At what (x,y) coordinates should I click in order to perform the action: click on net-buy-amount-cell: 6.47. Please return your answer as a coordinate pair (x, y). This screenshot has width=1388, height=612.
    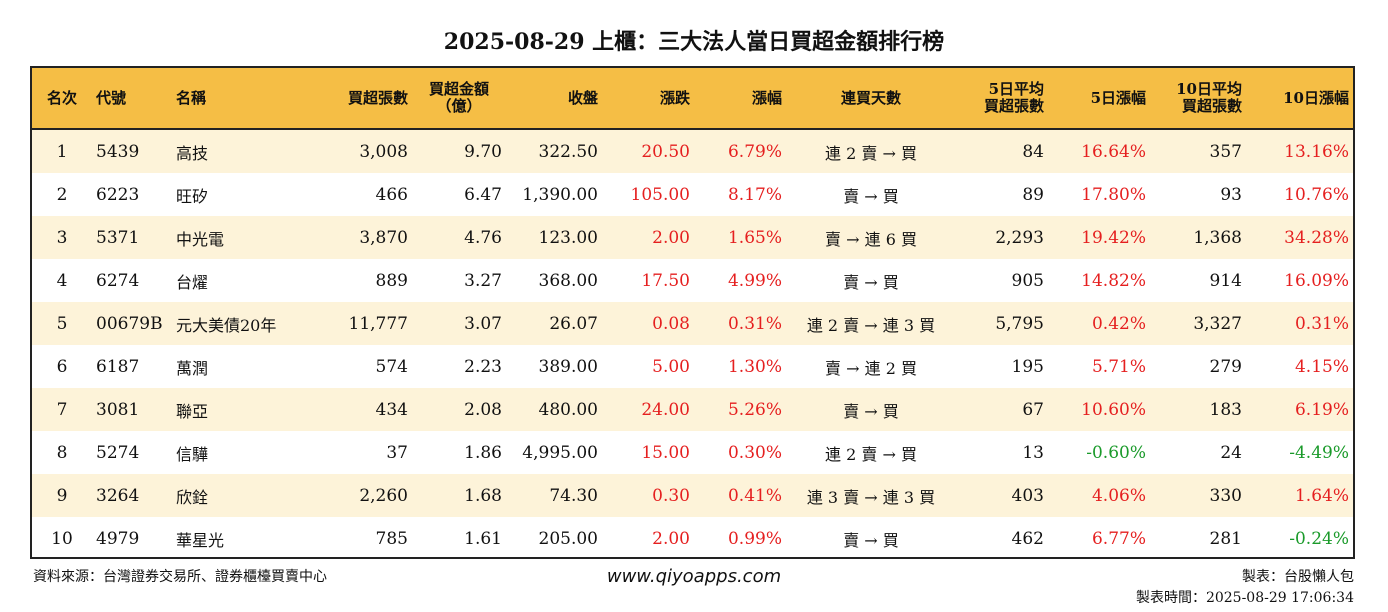
    Looking at the image, I should click on (459, 194).